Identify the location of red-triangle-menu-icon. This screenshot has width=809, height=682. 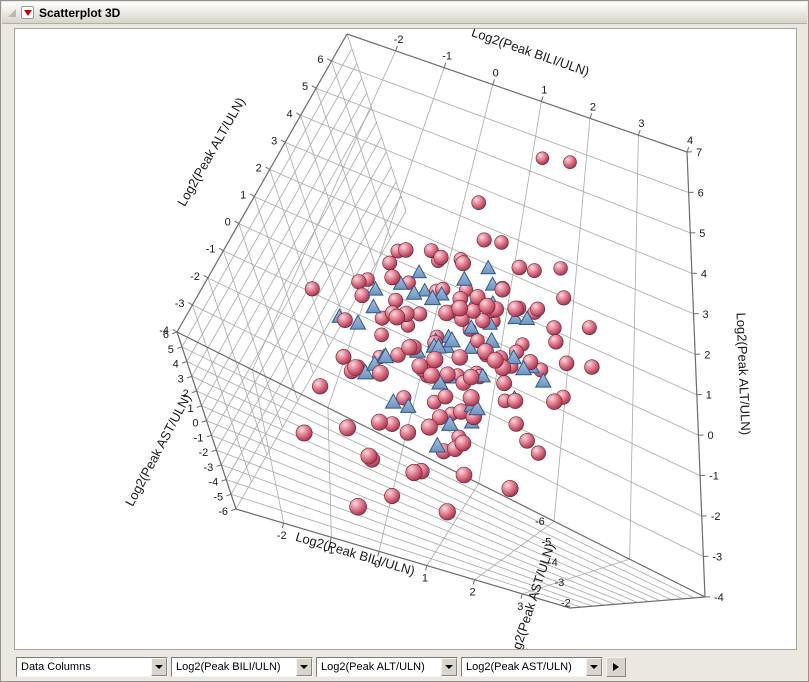
(27, 12).